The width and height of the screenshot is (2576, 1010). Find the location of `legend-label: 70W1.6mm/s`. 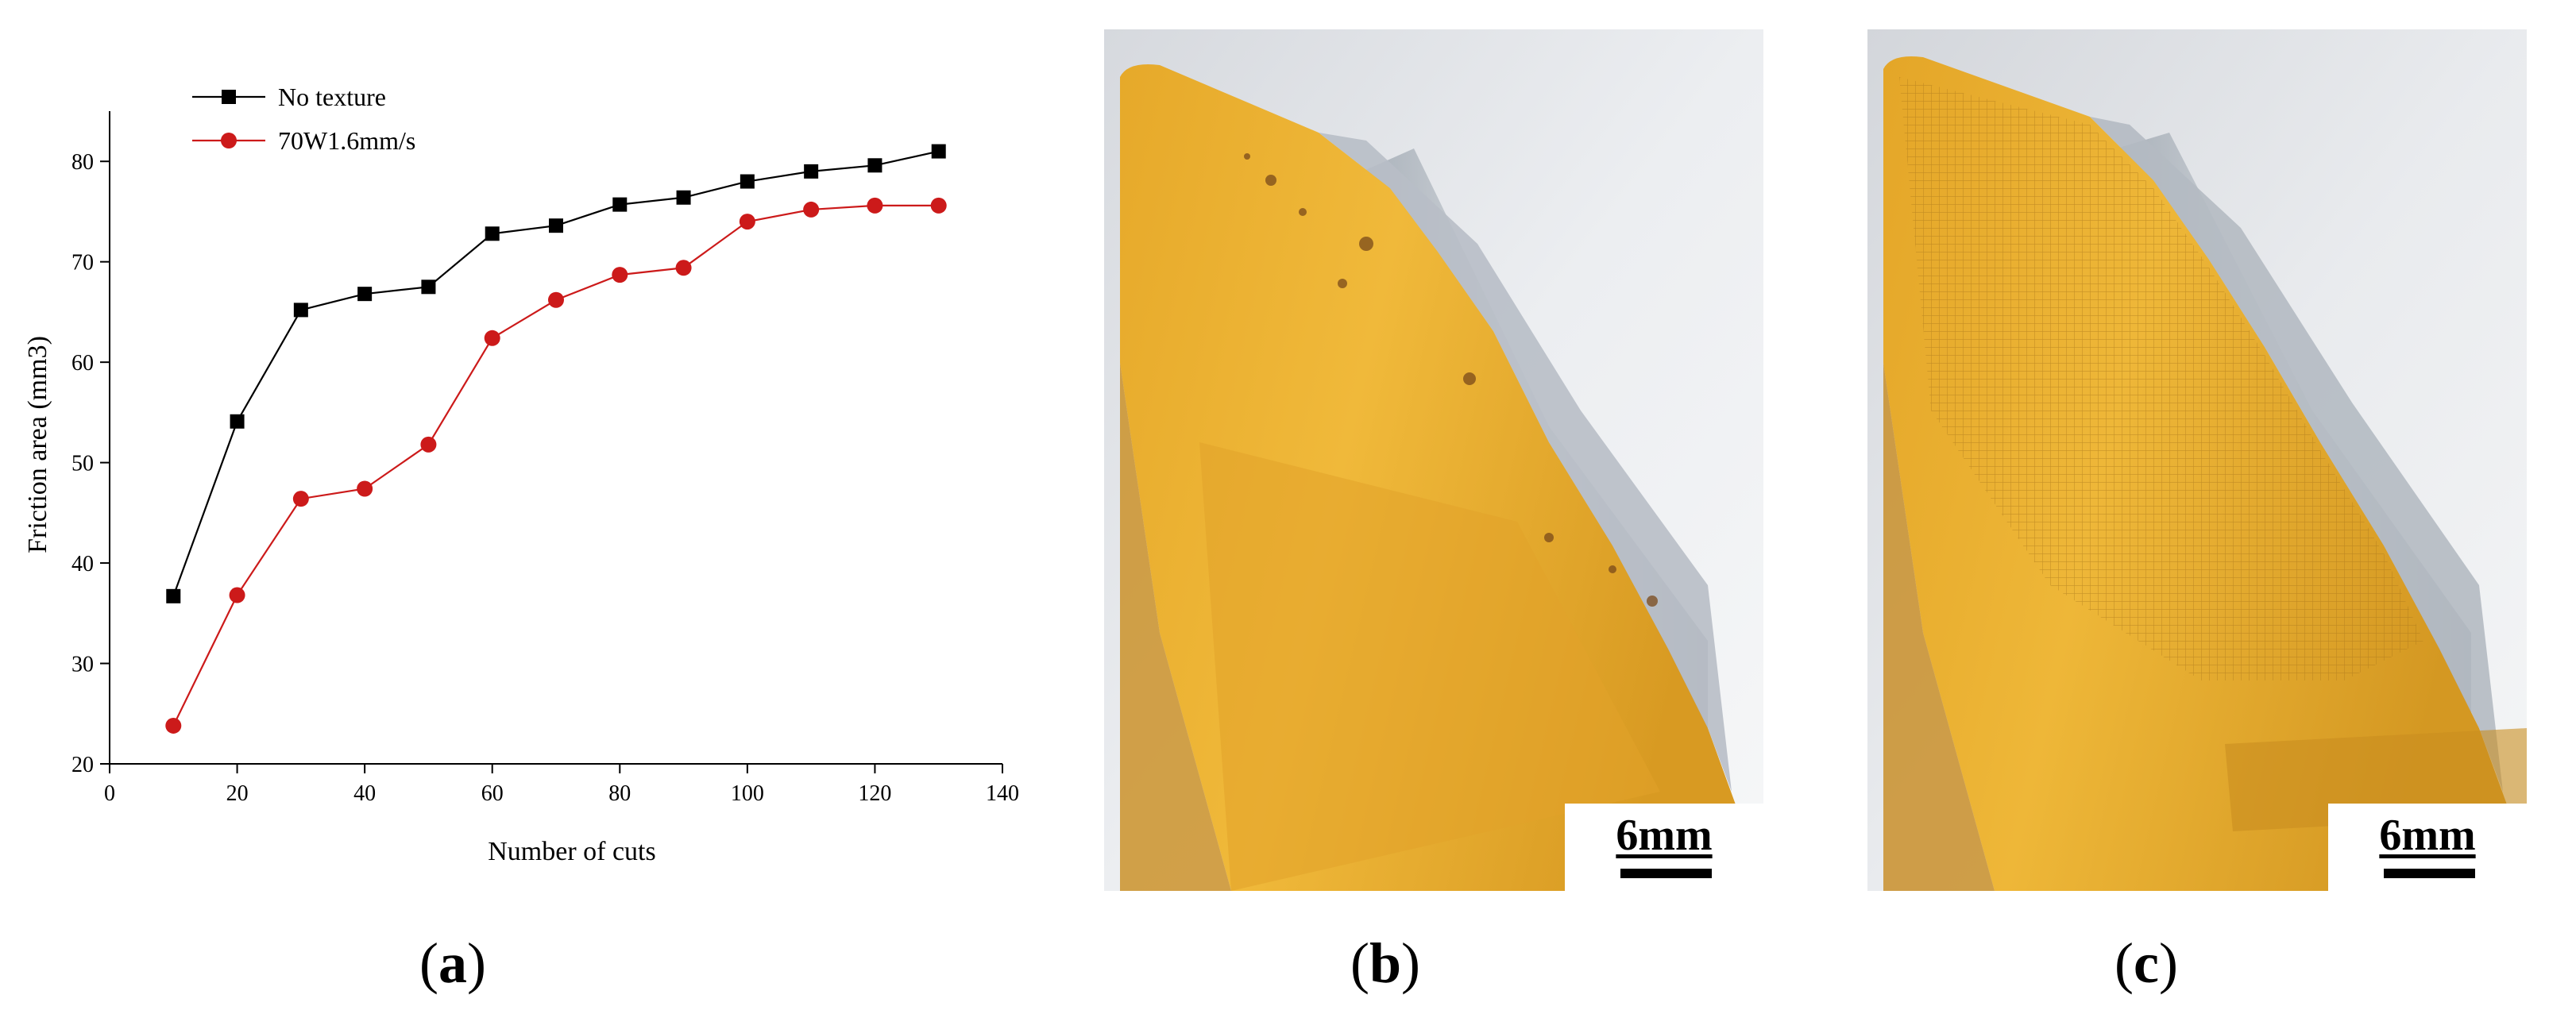

legend-label: 70W1.6mm/s is located at coordinates (346, 140).